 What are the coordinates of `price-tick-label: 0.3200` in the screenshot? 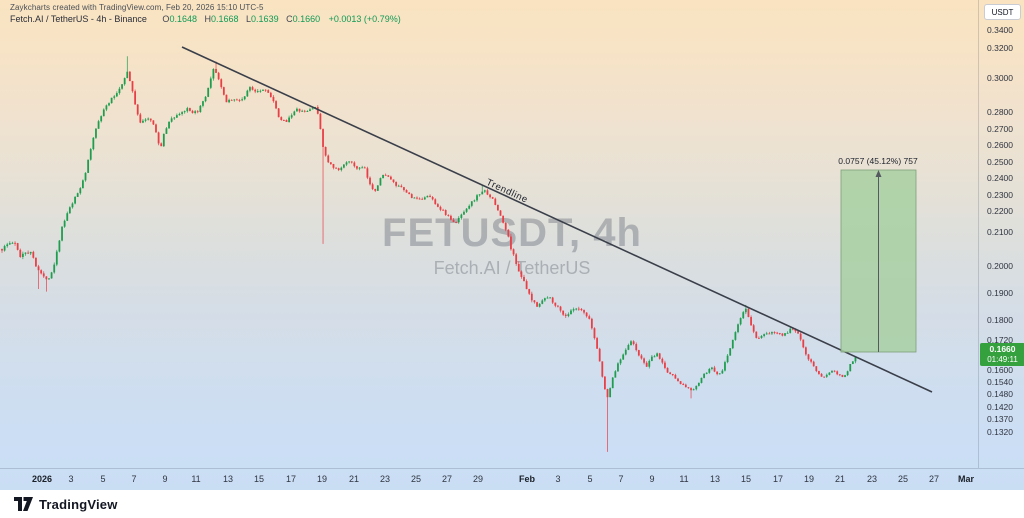 It's located at (1000, 48).